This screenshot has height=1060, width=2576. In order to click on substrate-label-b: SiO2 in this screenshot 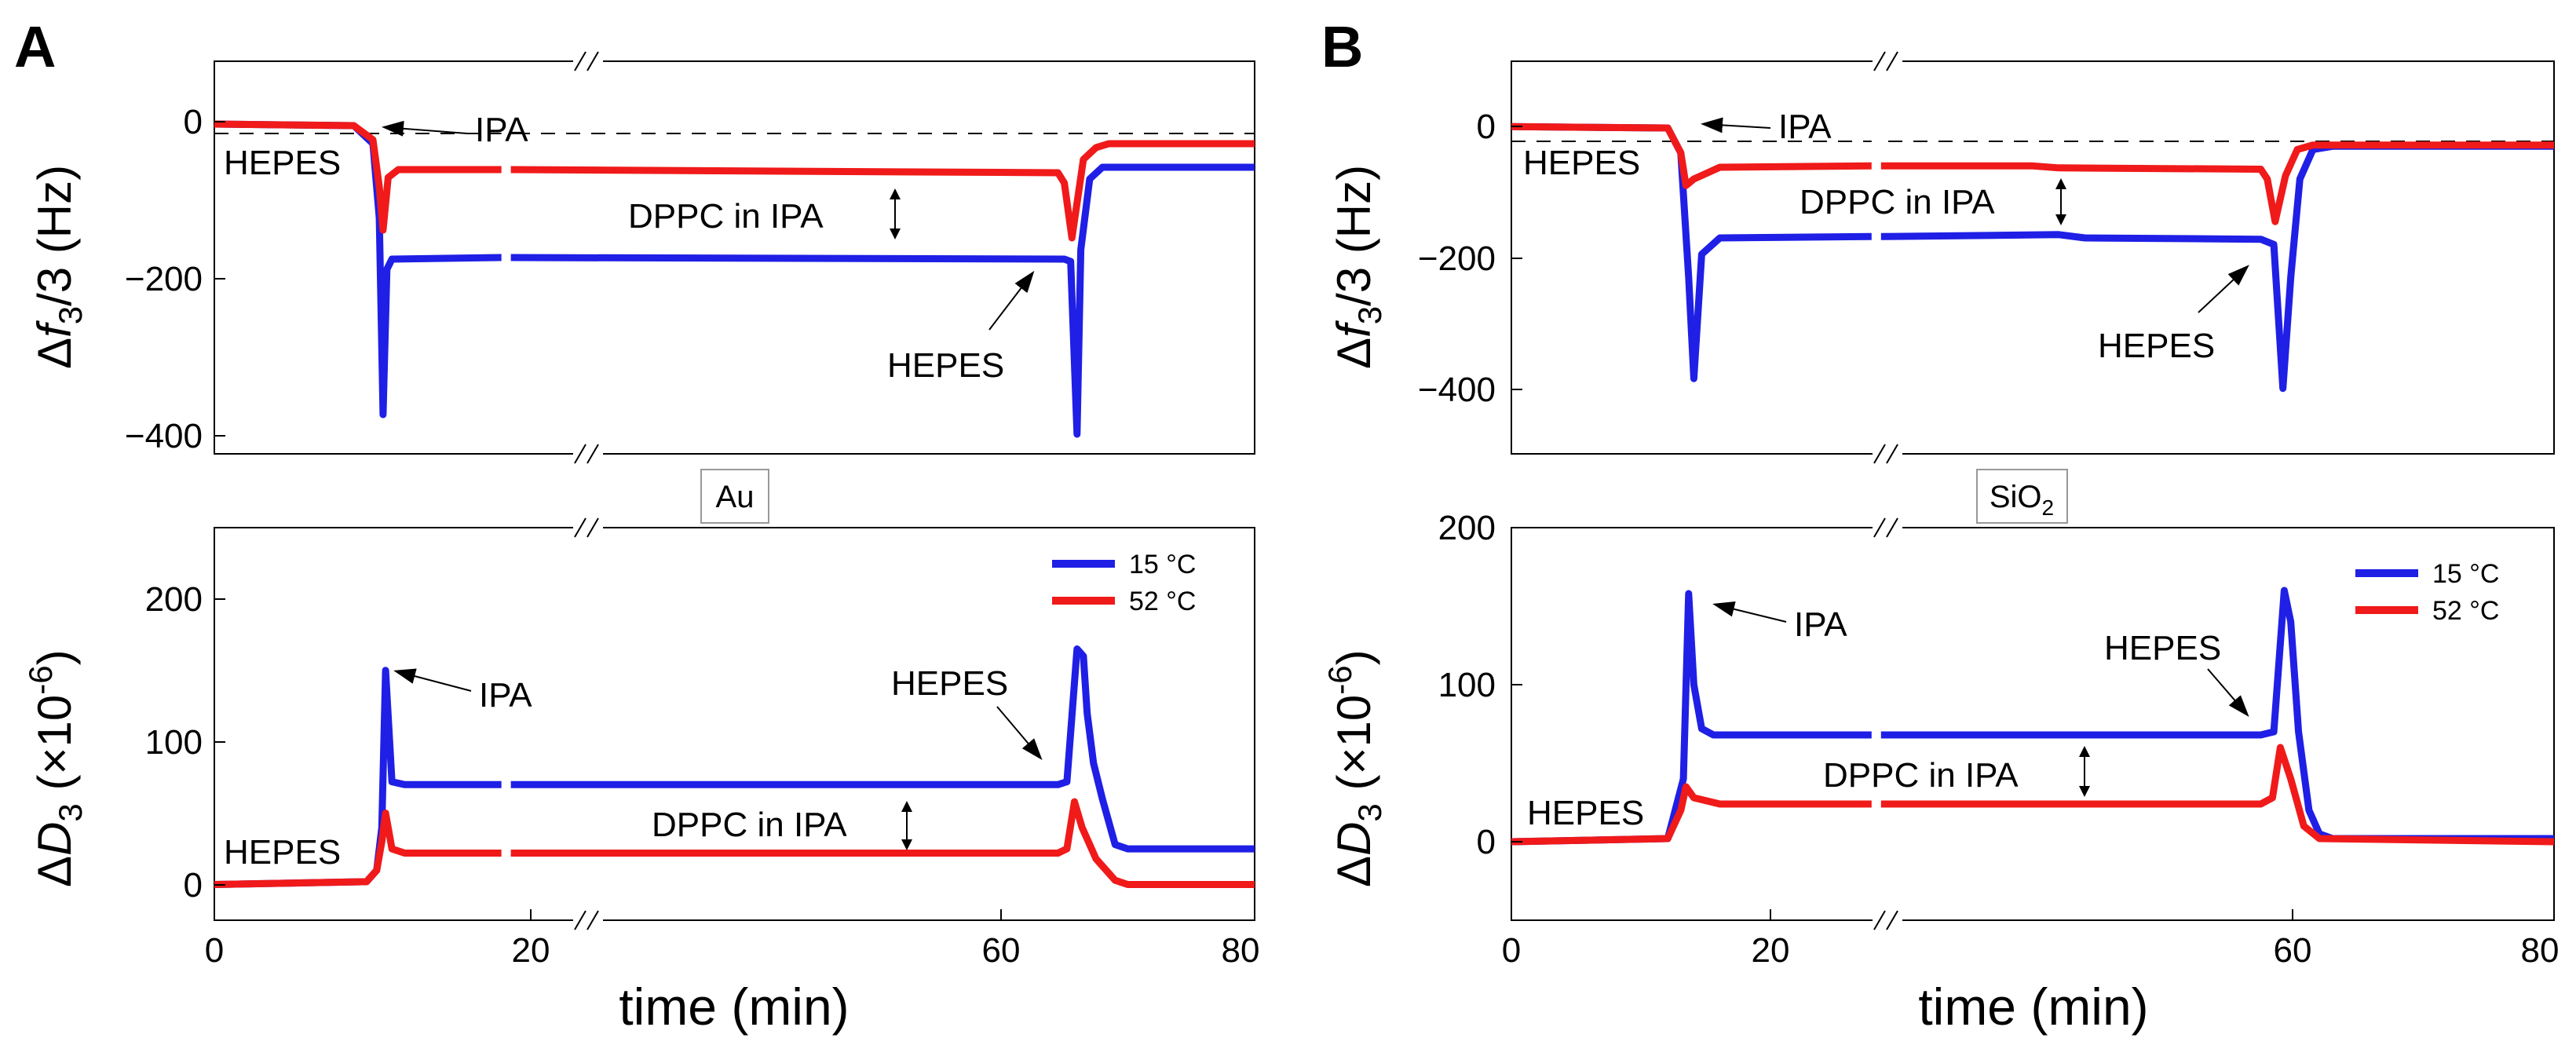, I will do `click(2022, 496)`.